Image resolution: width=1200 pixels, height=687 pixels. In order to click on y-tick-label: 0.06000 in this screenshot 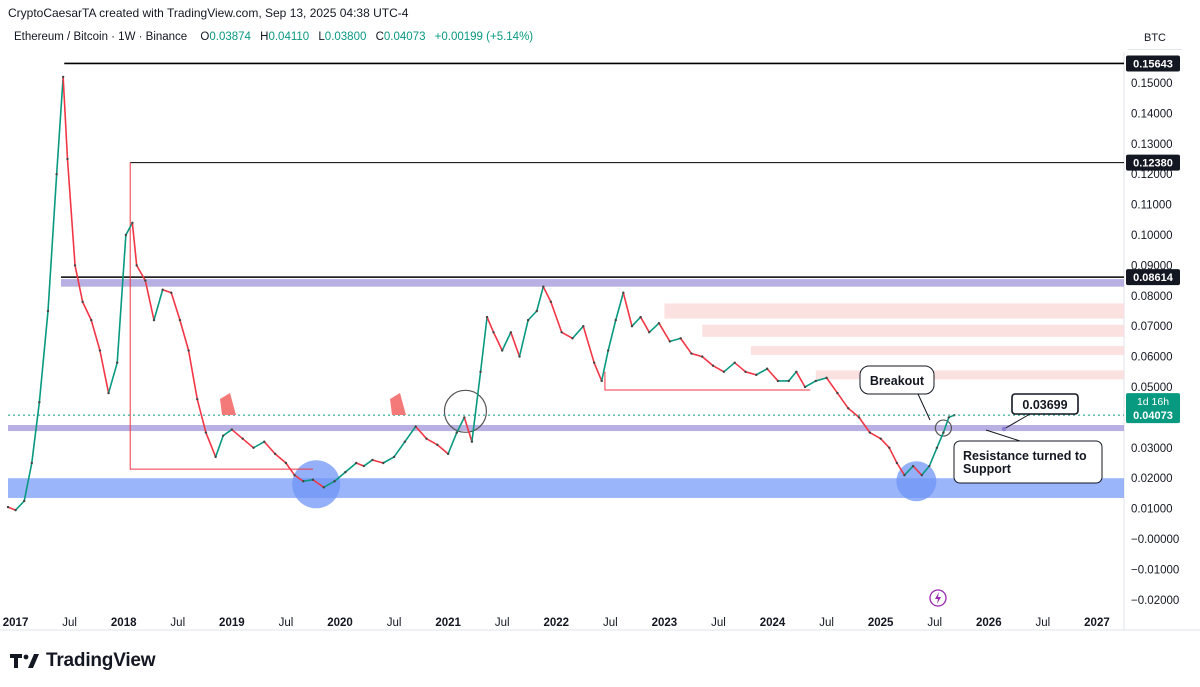, I will do `click(1152, 358)`.